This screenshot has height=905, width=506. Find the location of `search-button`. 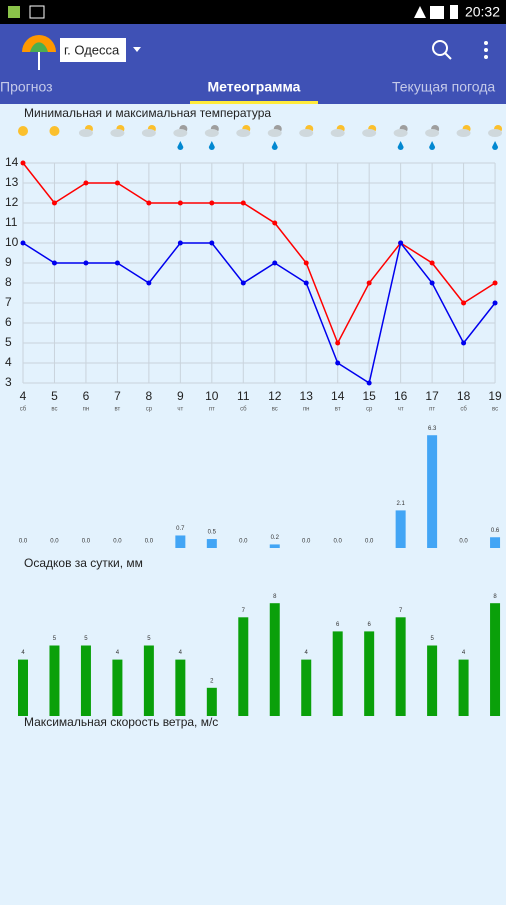

search-button is located at coordinates (442, 50).